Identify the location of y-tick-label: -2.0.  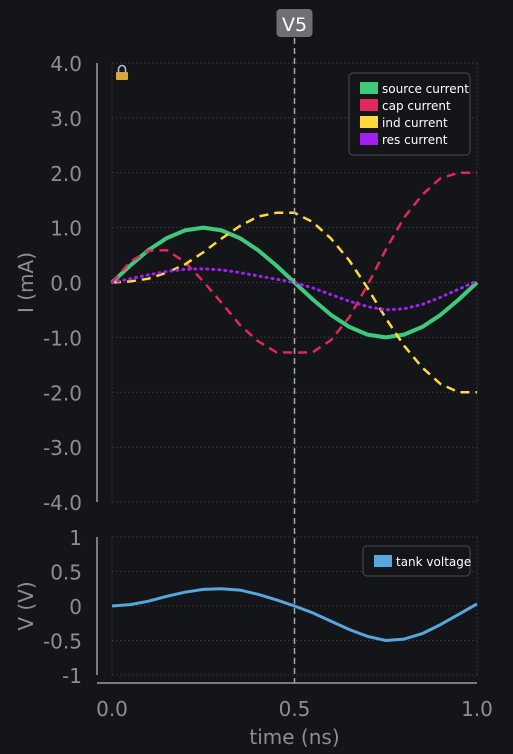
(62, 393).